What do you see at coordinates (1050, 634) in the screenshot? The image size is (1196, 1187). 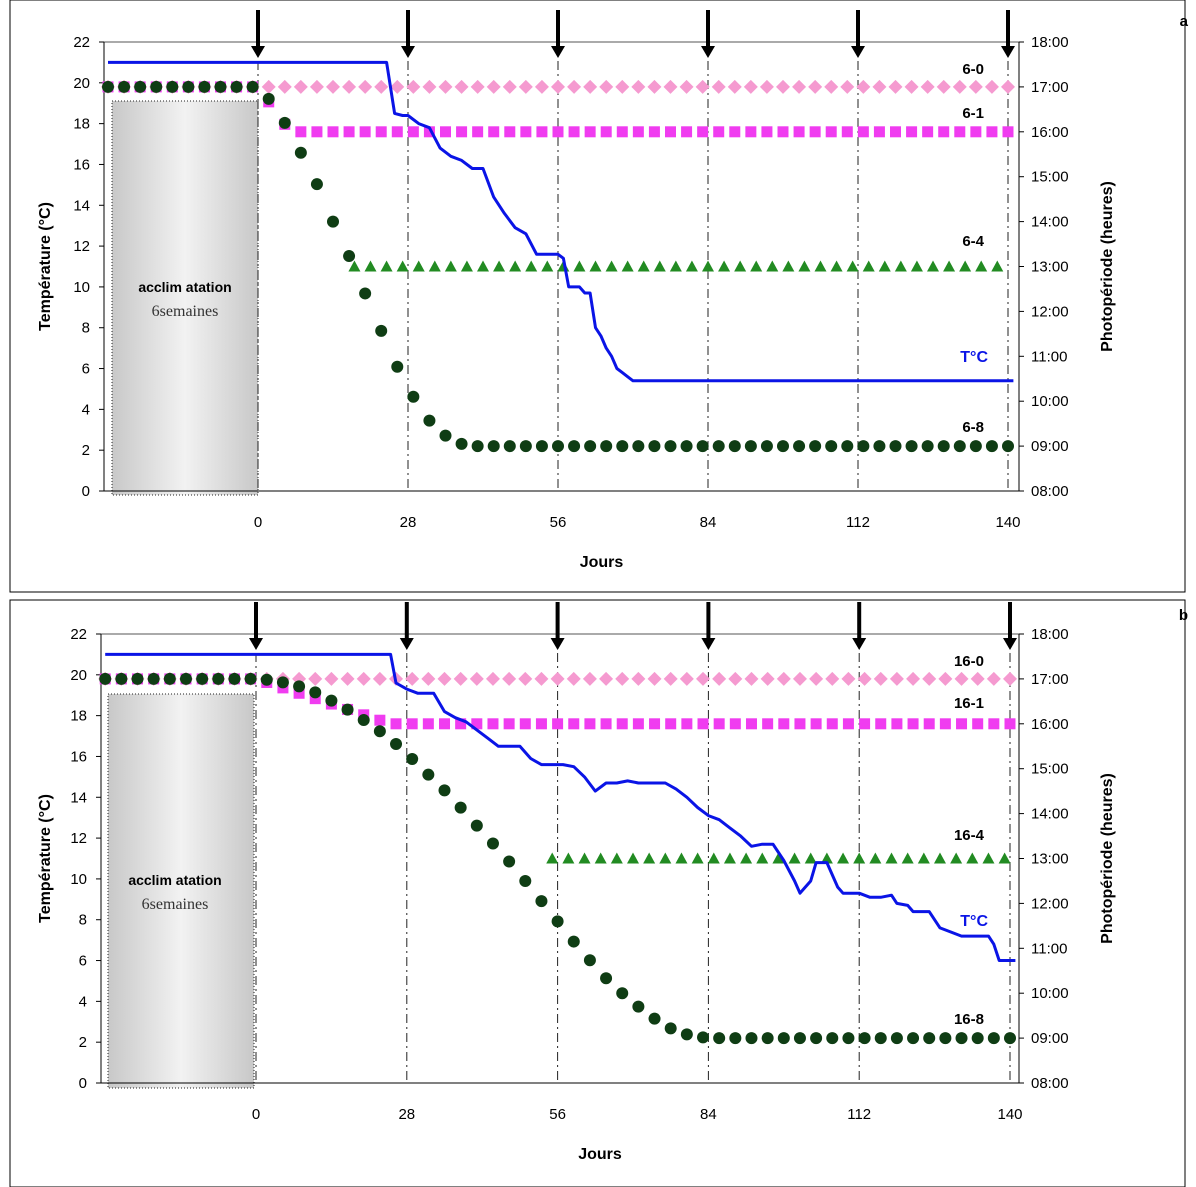 I see `y2-tick-label: 18:00` at bounding box center [1050, 634].